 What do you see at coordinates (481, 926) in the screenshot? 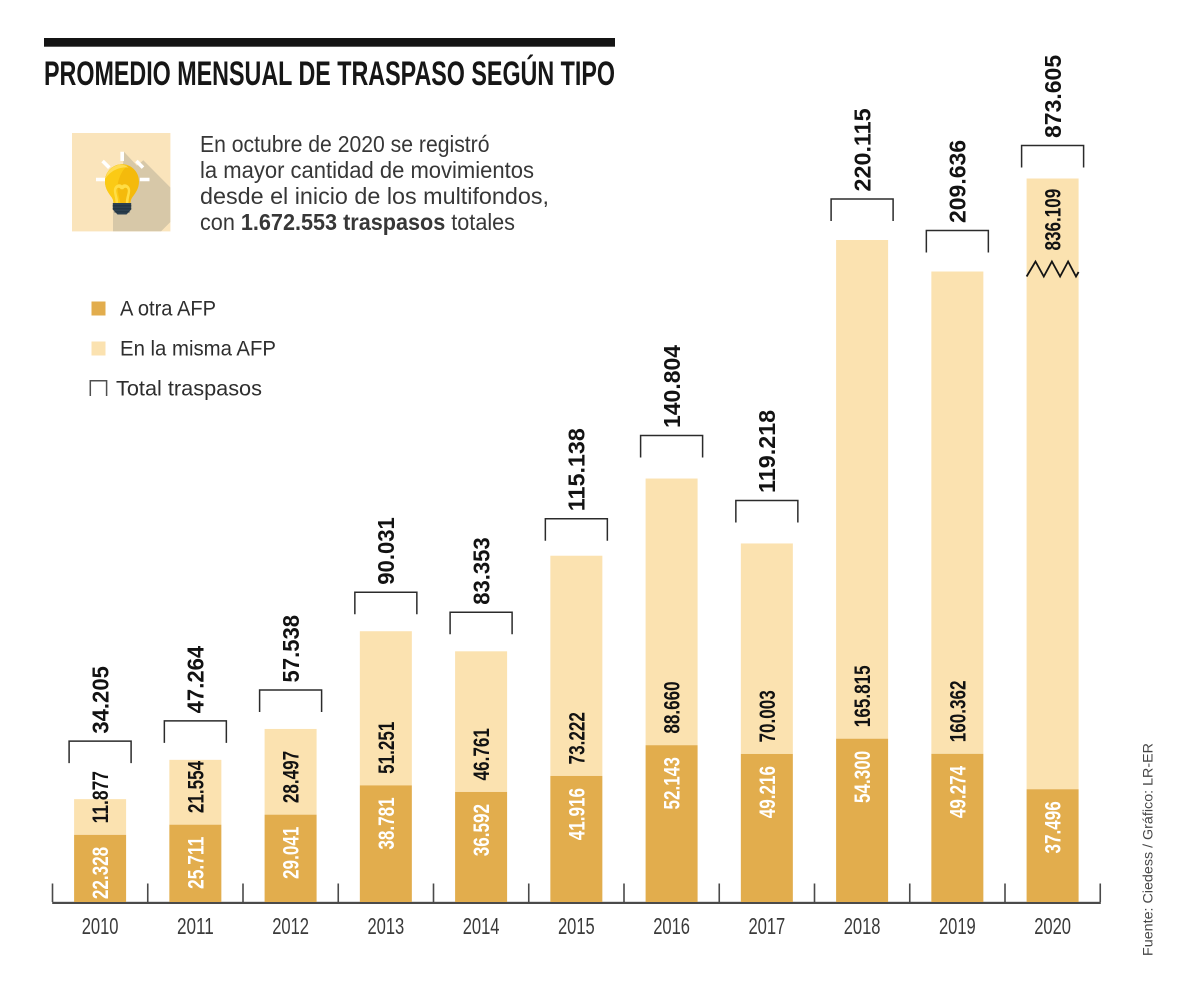
I see `svg-text: 2014` at bounding box center [481, 926].